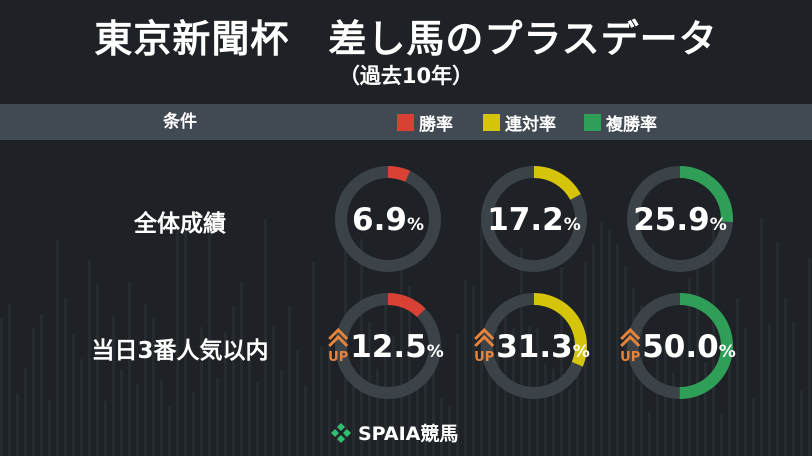 The image size is (812, 456). What do you see at coordinates (530, 124) in the screenshot?
I see `legend-label-place-rate: 連対率` at bounding box center [530, 124].